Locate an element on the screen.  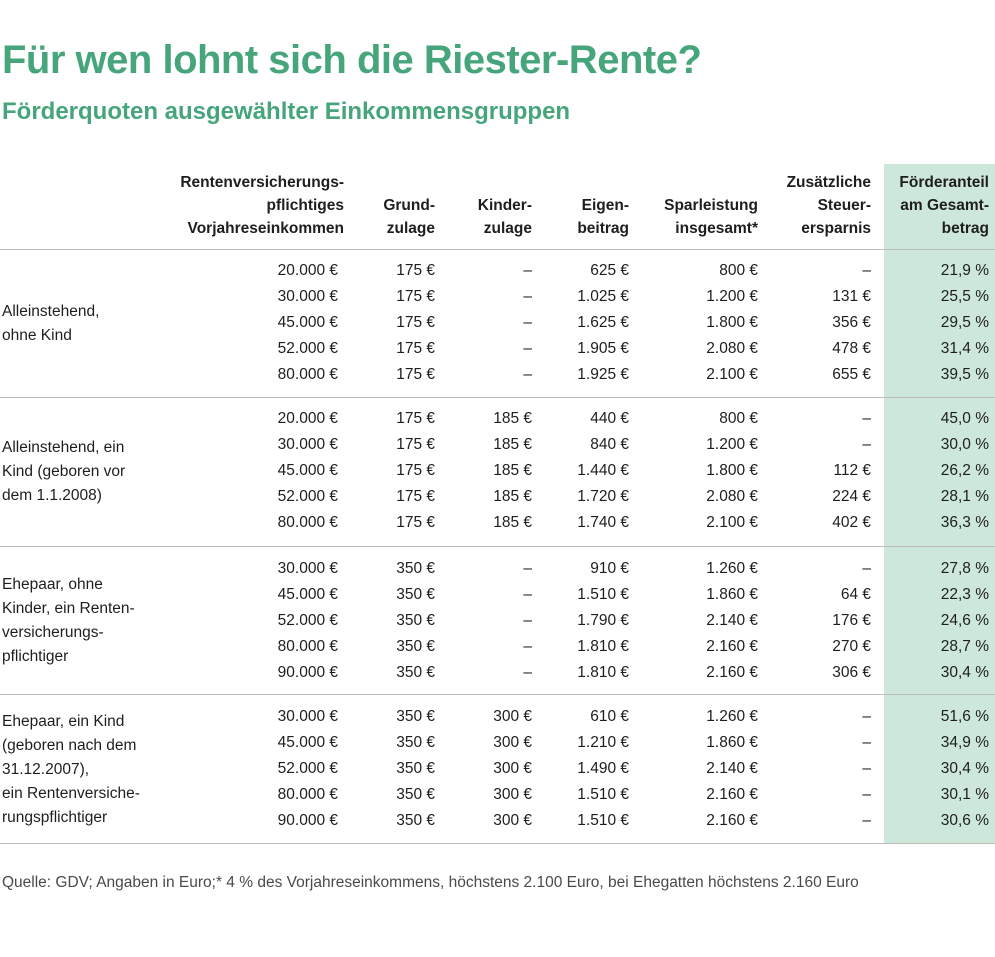
page-title: Für wen lohnt sich die Riester-Rente? is located at coordinates (352, 60).